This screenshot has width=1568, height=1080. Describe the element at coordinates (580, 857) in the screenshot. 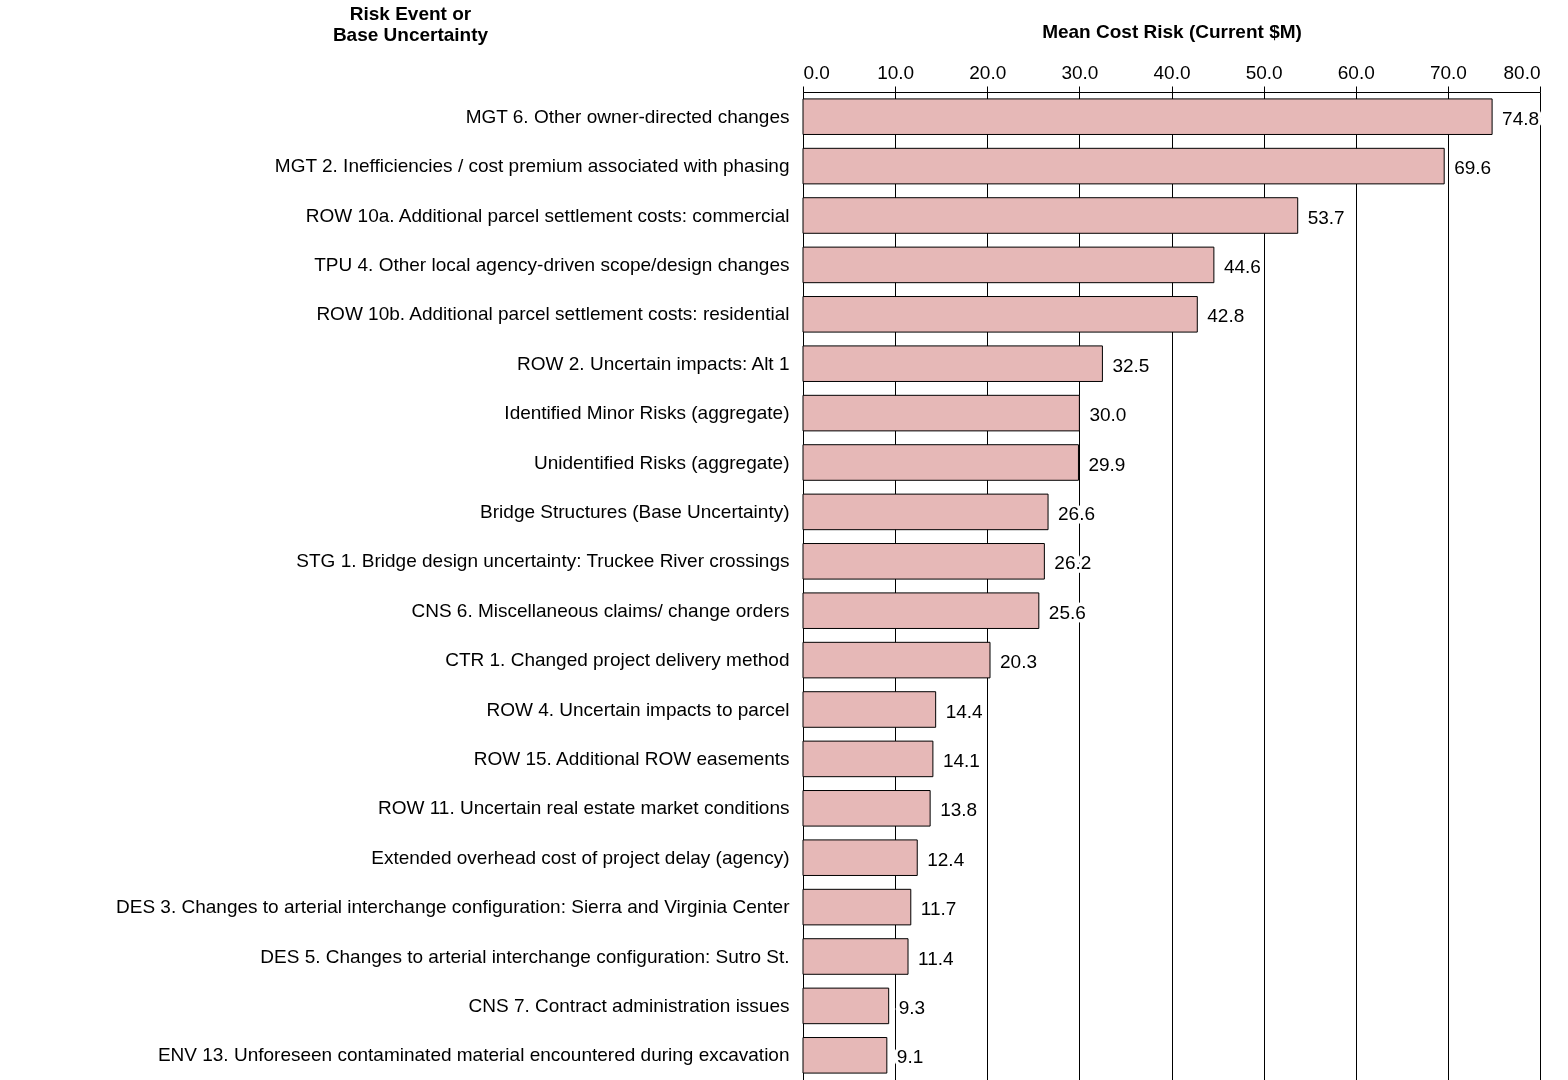

I see `y-tick-label: Extended overhead cost of project delay (agency)` at that location.